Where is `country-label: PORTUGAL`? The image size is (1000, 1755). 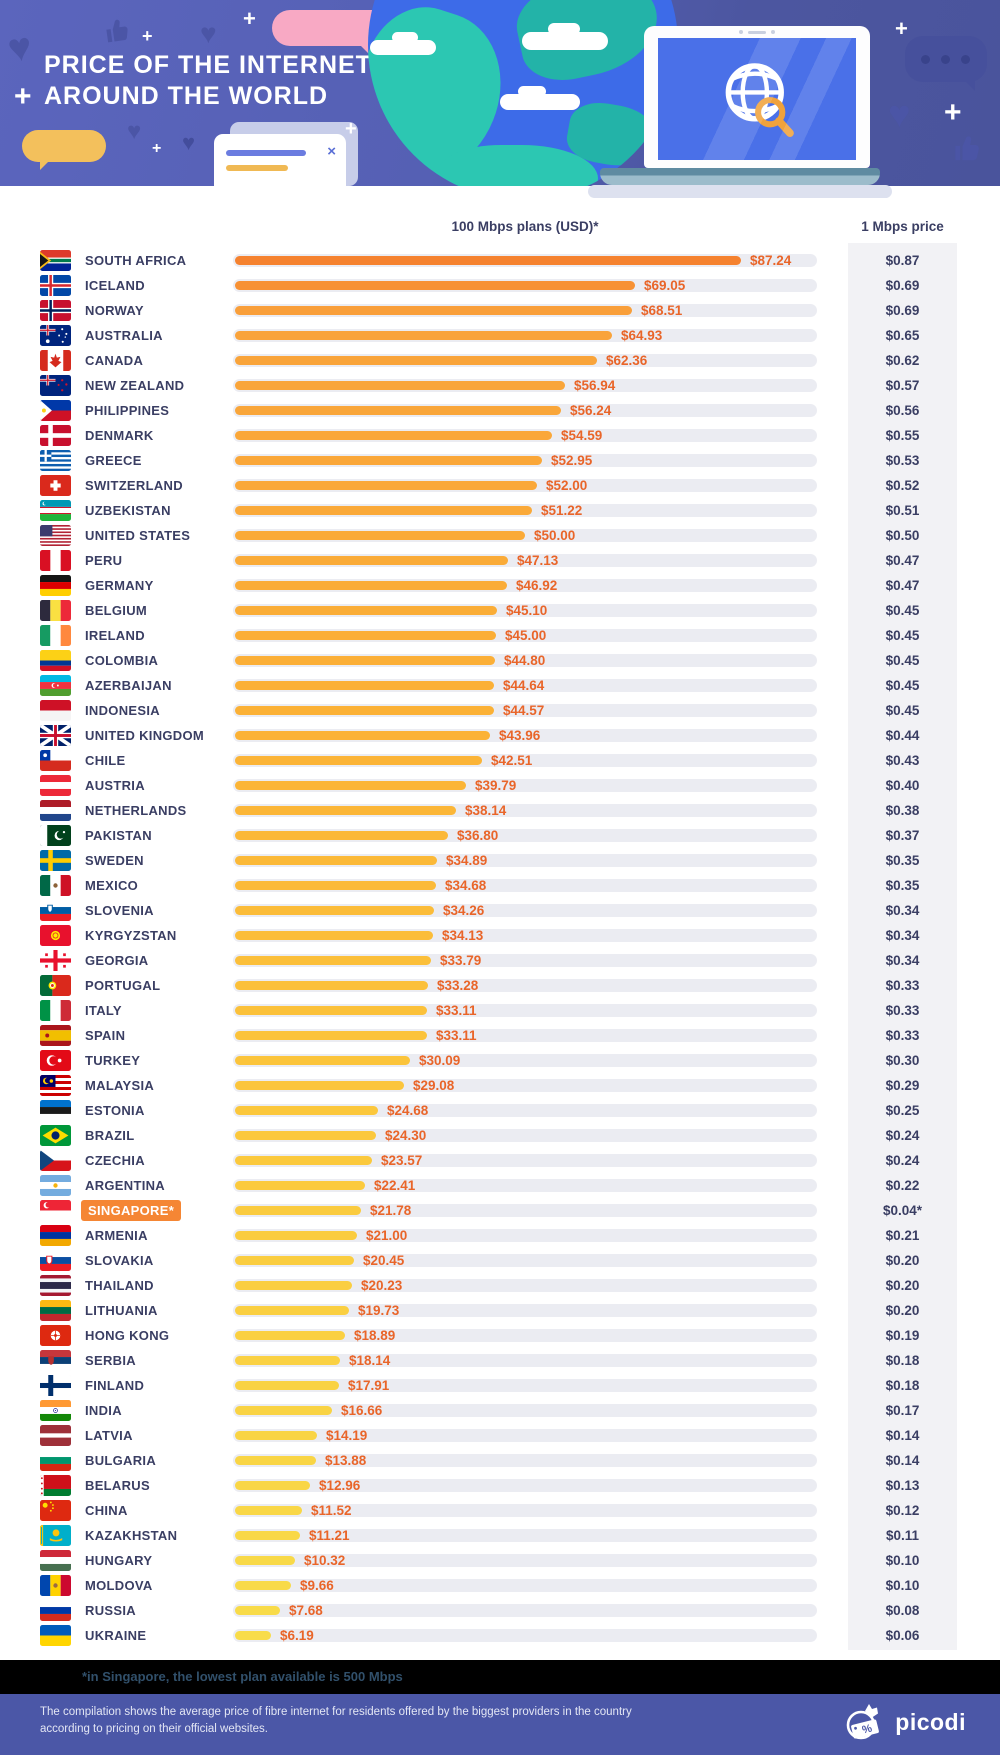
country-label: PORTUGAL is located at coordinates (123, 985).